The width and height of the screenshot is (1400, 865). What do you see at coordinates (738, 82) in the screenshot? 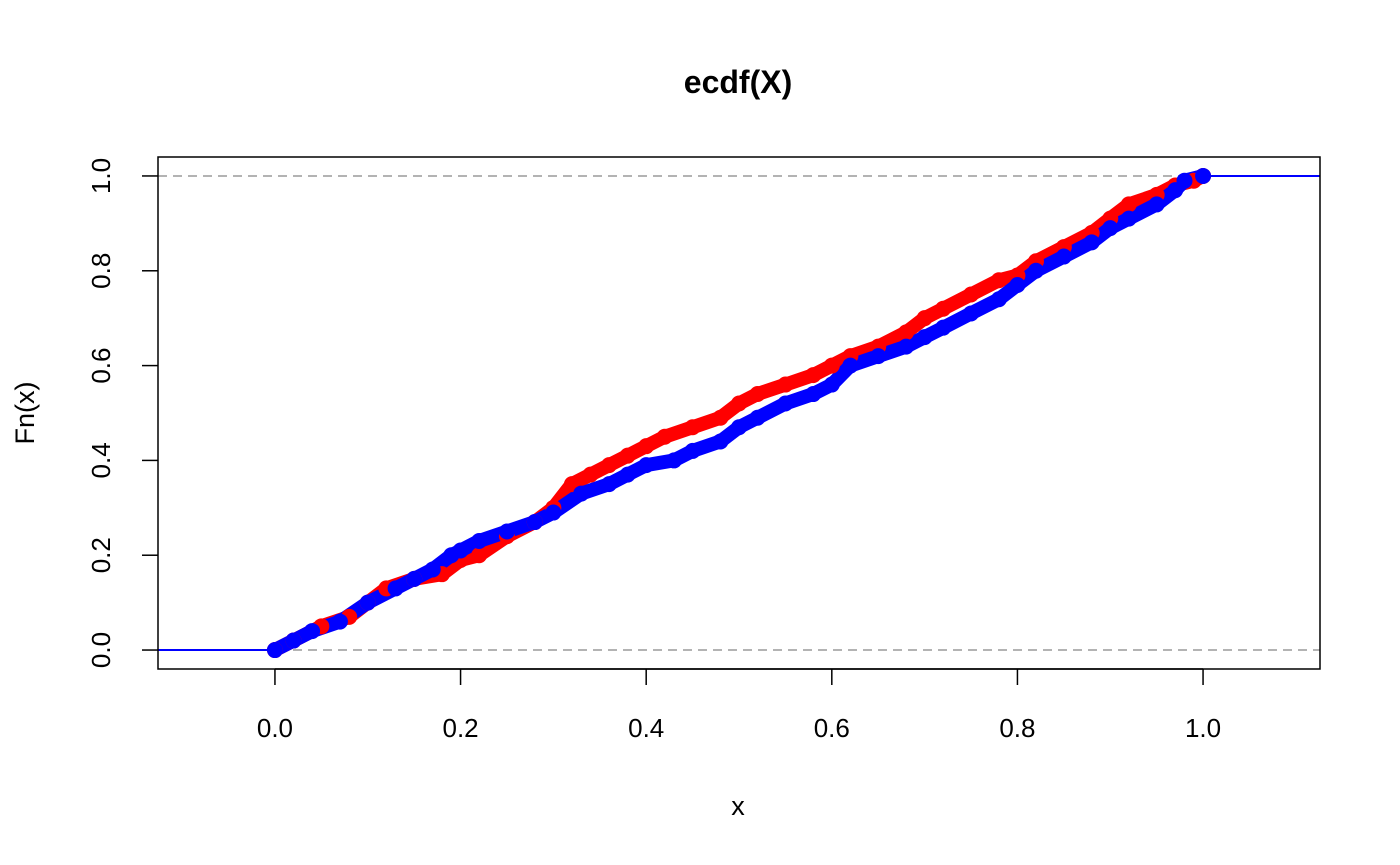
I see `chart-title: ecdf(X)` at bounding box center [738, 82].